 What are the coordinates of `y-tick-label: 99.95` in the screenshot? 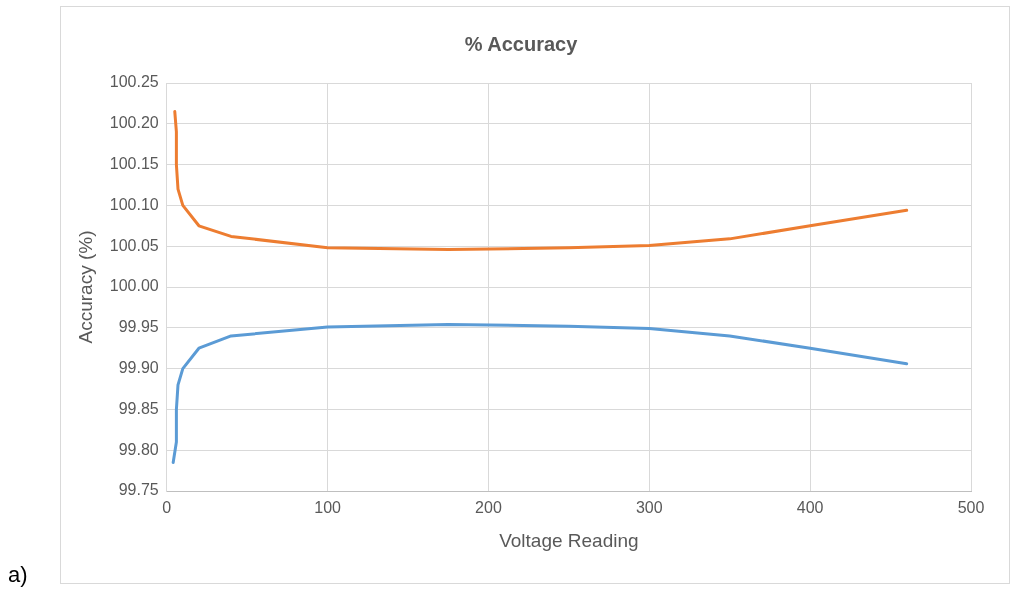 It's located at (138, 327).